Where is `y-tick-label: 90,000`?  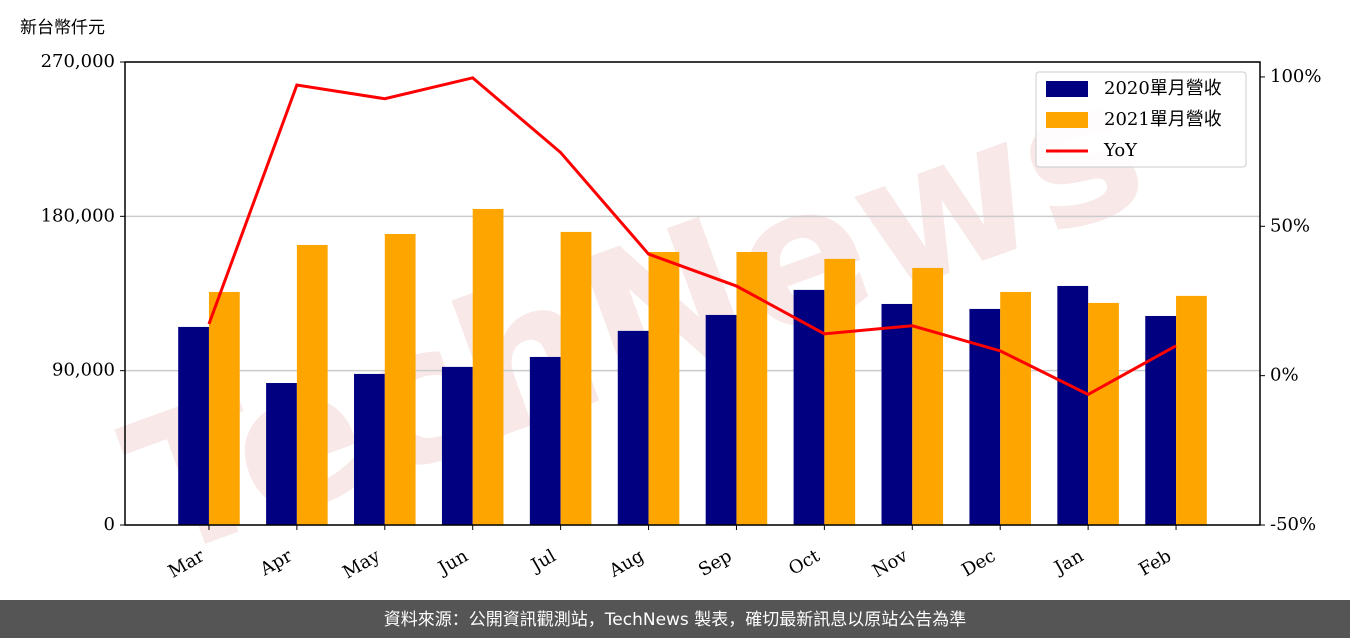 y-tick-label: 90,000 is located at coordinates (83, 370).